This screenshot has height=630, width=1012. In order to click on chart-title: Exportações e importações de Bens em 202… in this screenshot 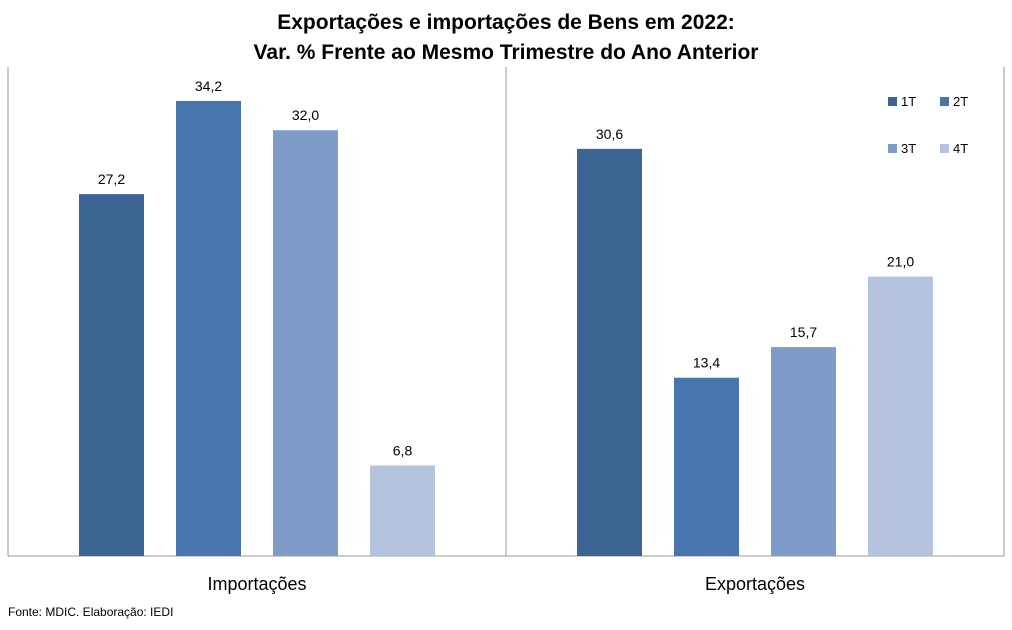, I will do `click(506, 38)`.